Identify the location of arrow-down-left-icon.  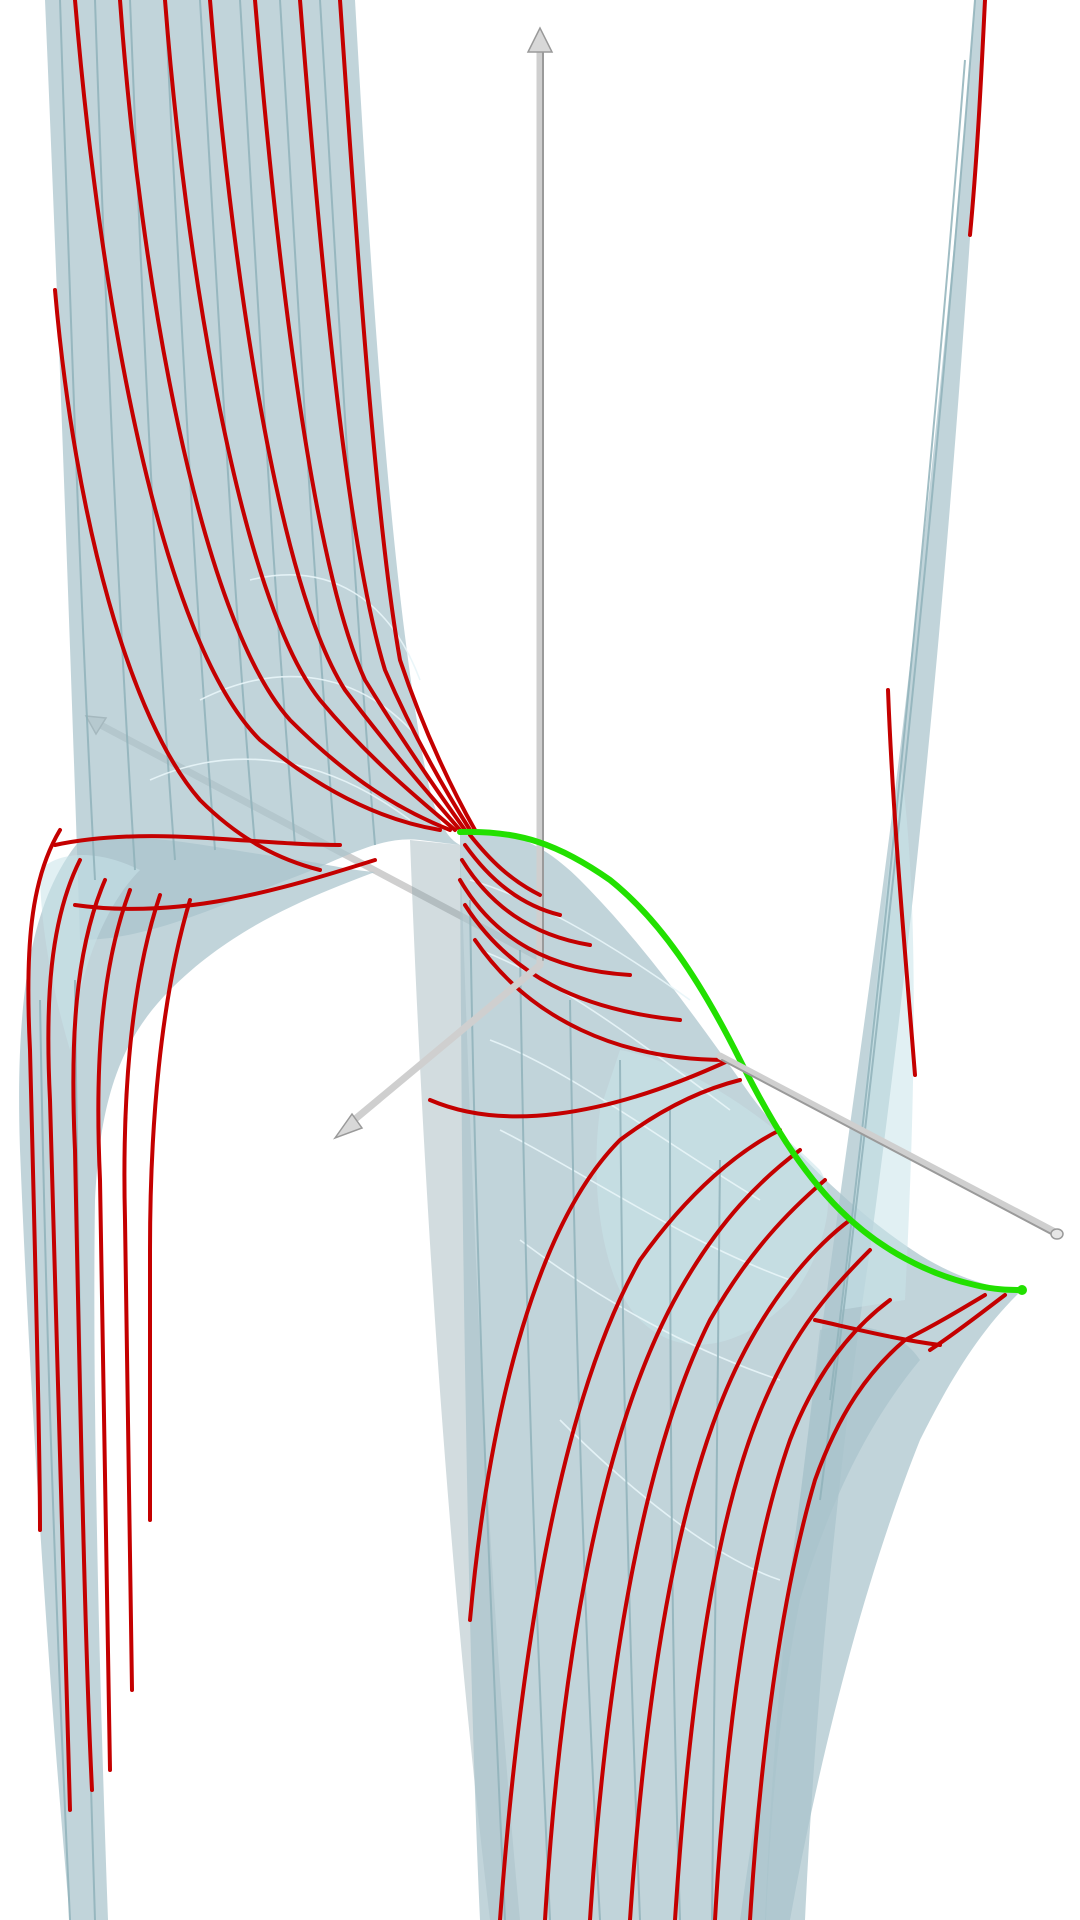
(348, 1126).